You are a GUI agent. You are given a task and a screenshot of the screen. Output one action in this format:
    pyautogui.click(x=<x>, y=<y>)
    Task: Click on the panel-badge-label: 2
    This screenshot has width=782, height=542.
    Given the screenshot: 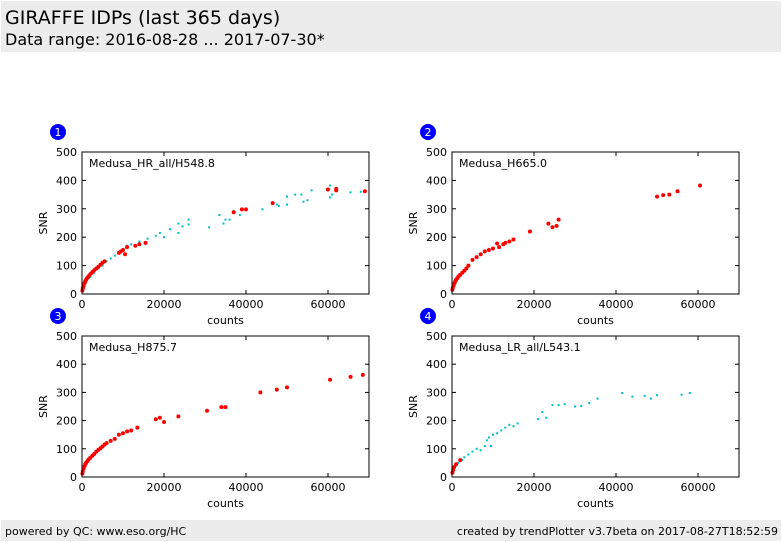 What is the action you would take?
    pyautogui.click(x=428, y=132)
    